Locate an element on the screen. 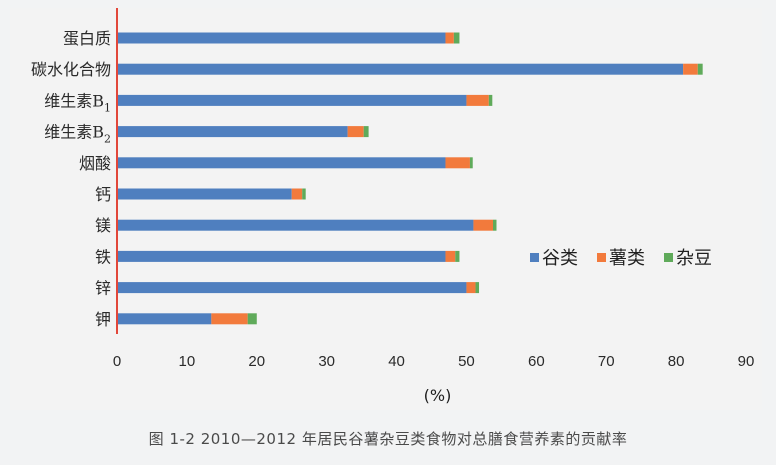  x-tick-label: 30 is located at coordinates (326, 361).